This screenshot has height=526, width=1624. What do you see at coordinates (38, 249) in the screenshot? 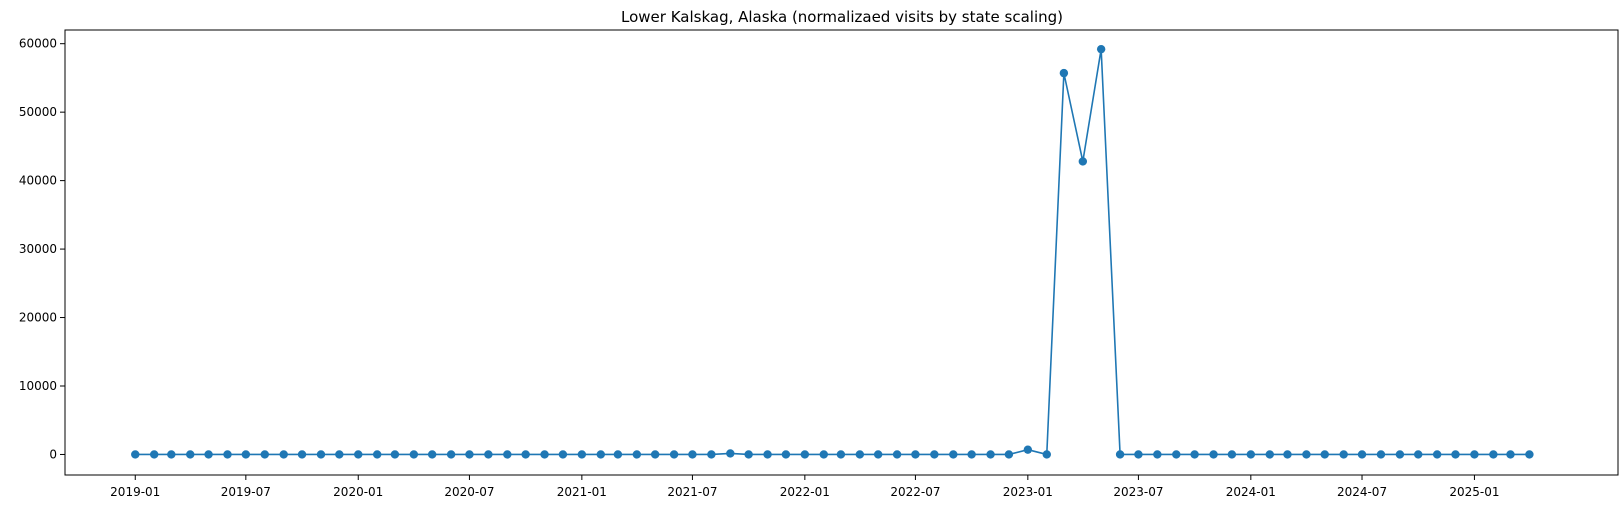
I see `y-tick-label: 30000` at bounding box center [38, 249].